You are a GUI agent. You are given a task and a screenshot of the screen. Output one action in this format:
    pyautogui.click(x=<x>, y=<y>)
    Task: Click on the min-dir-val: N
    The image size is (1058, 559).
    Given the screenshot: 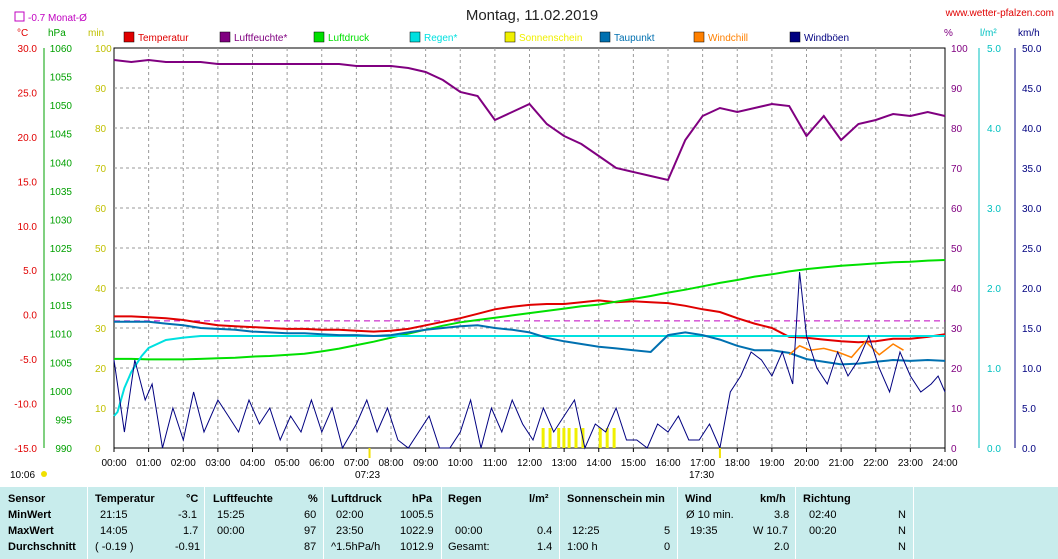 What is the action you would take?
    pyautogui.click(x=902, y=515)
    